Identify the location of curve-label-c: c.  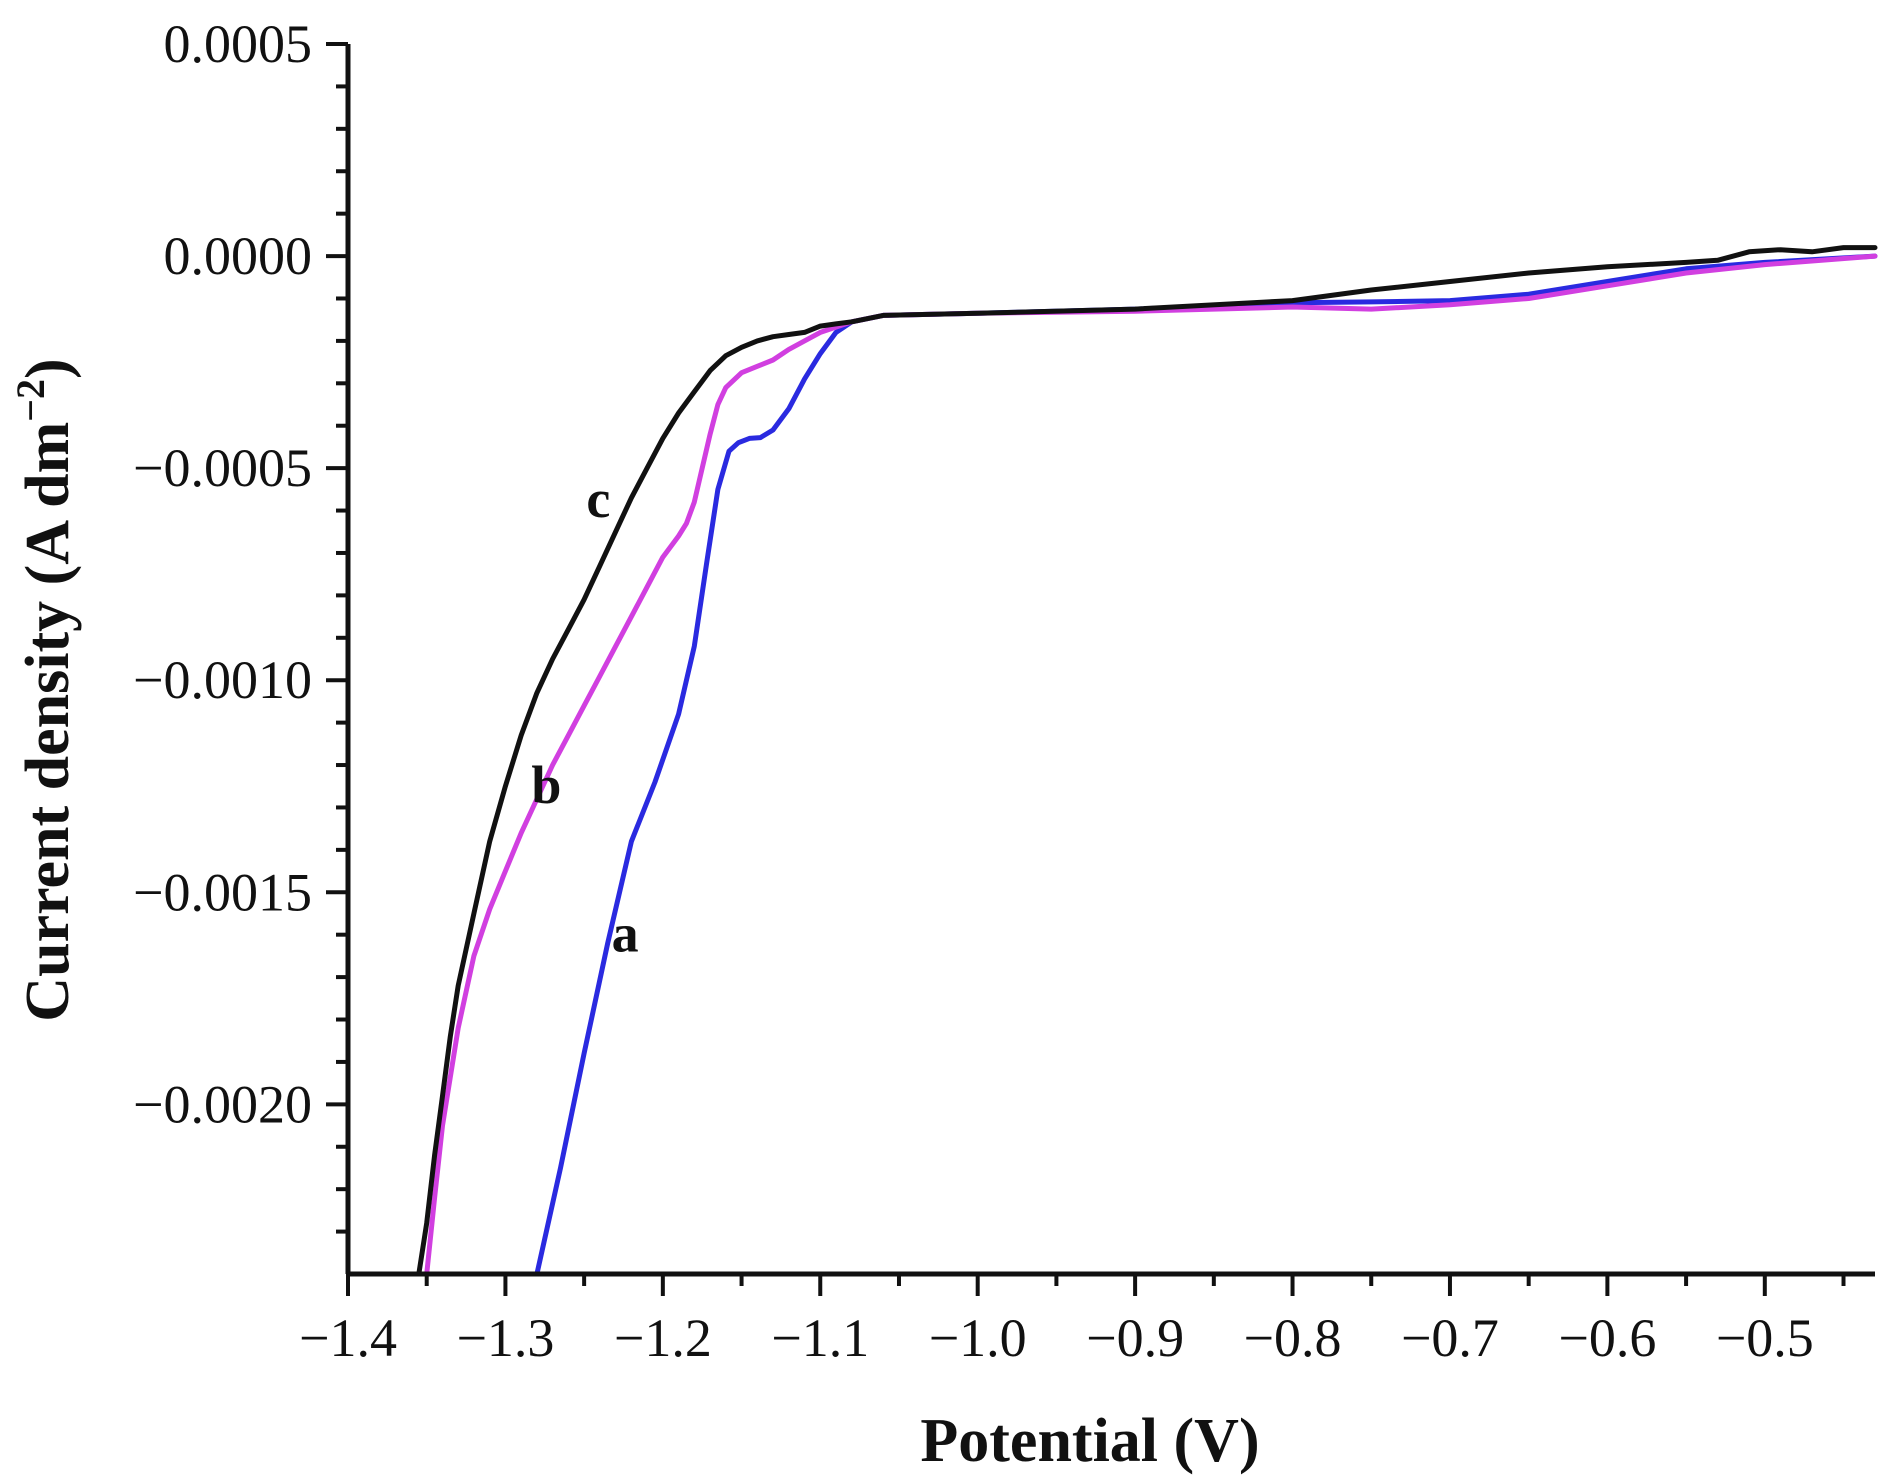
(598, 499).